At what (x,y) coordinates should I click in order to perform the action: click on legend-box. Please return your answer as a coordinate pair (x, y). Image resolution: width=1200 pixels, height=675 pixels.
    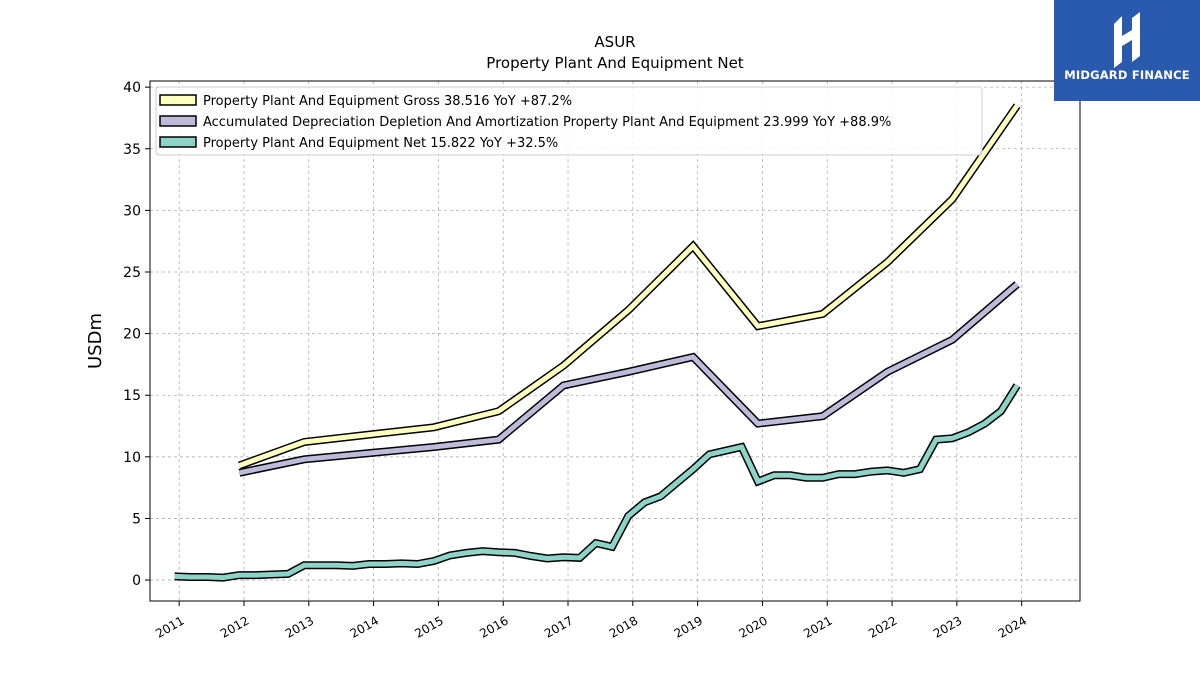
    Looking at the image, I should click on (569, 121).